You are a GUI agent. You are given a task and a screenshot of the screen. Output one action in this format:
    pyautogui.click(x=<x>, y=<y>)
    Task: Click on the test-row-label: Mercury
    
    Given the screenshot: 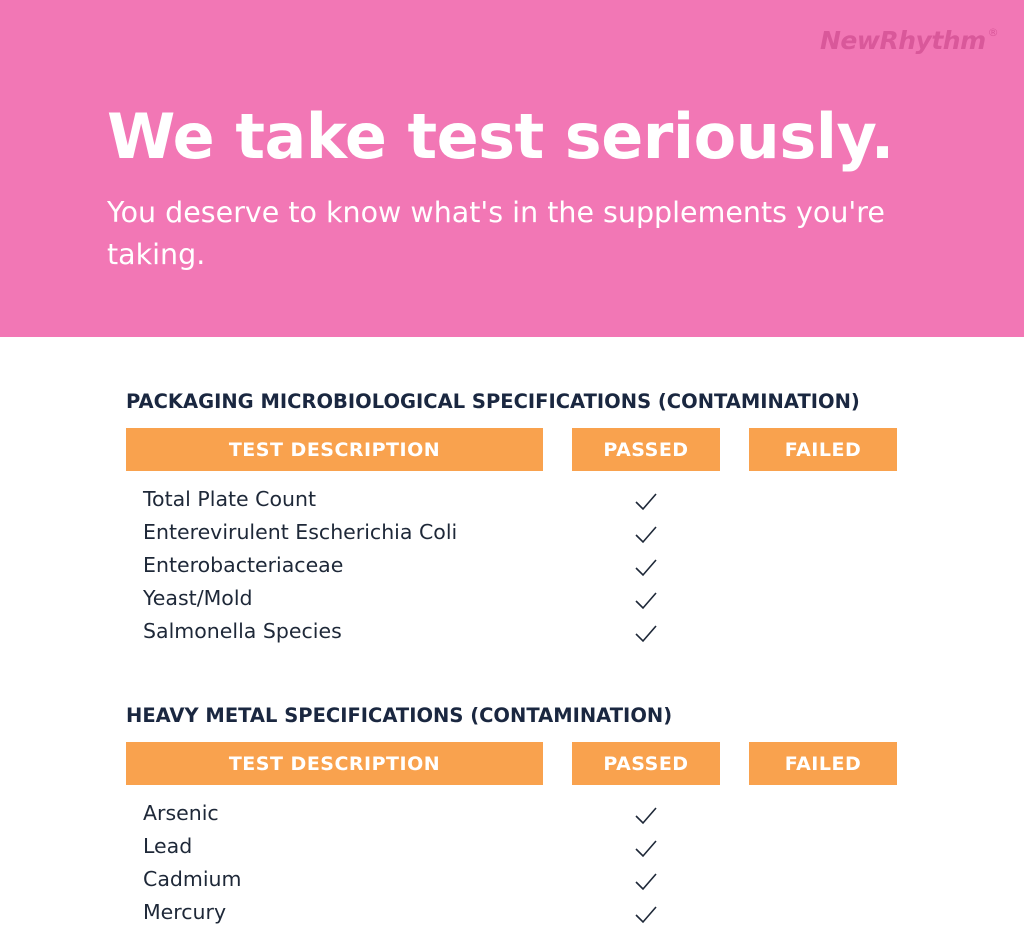 What is the action you would take?
    pyautogui.click(x=185, y=912)
    